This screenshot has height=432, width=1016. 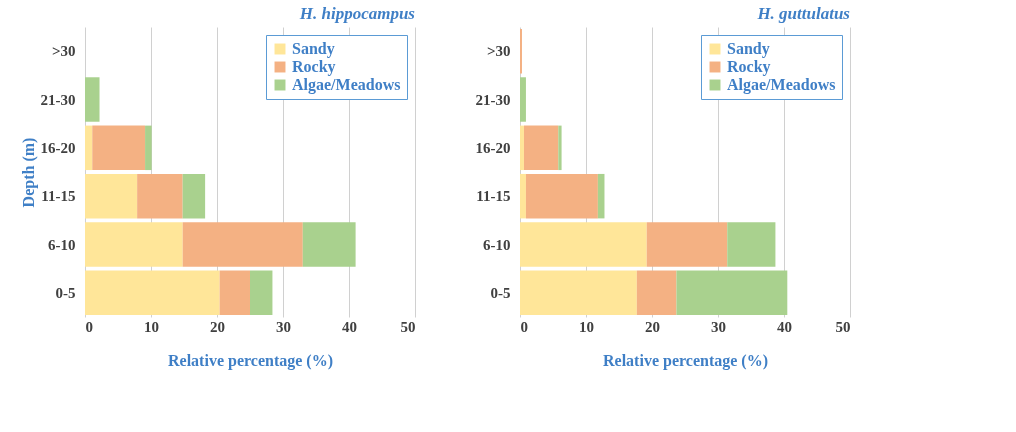 I want to click on y-axis-title: Depth (m), so click(x=28, y=172).